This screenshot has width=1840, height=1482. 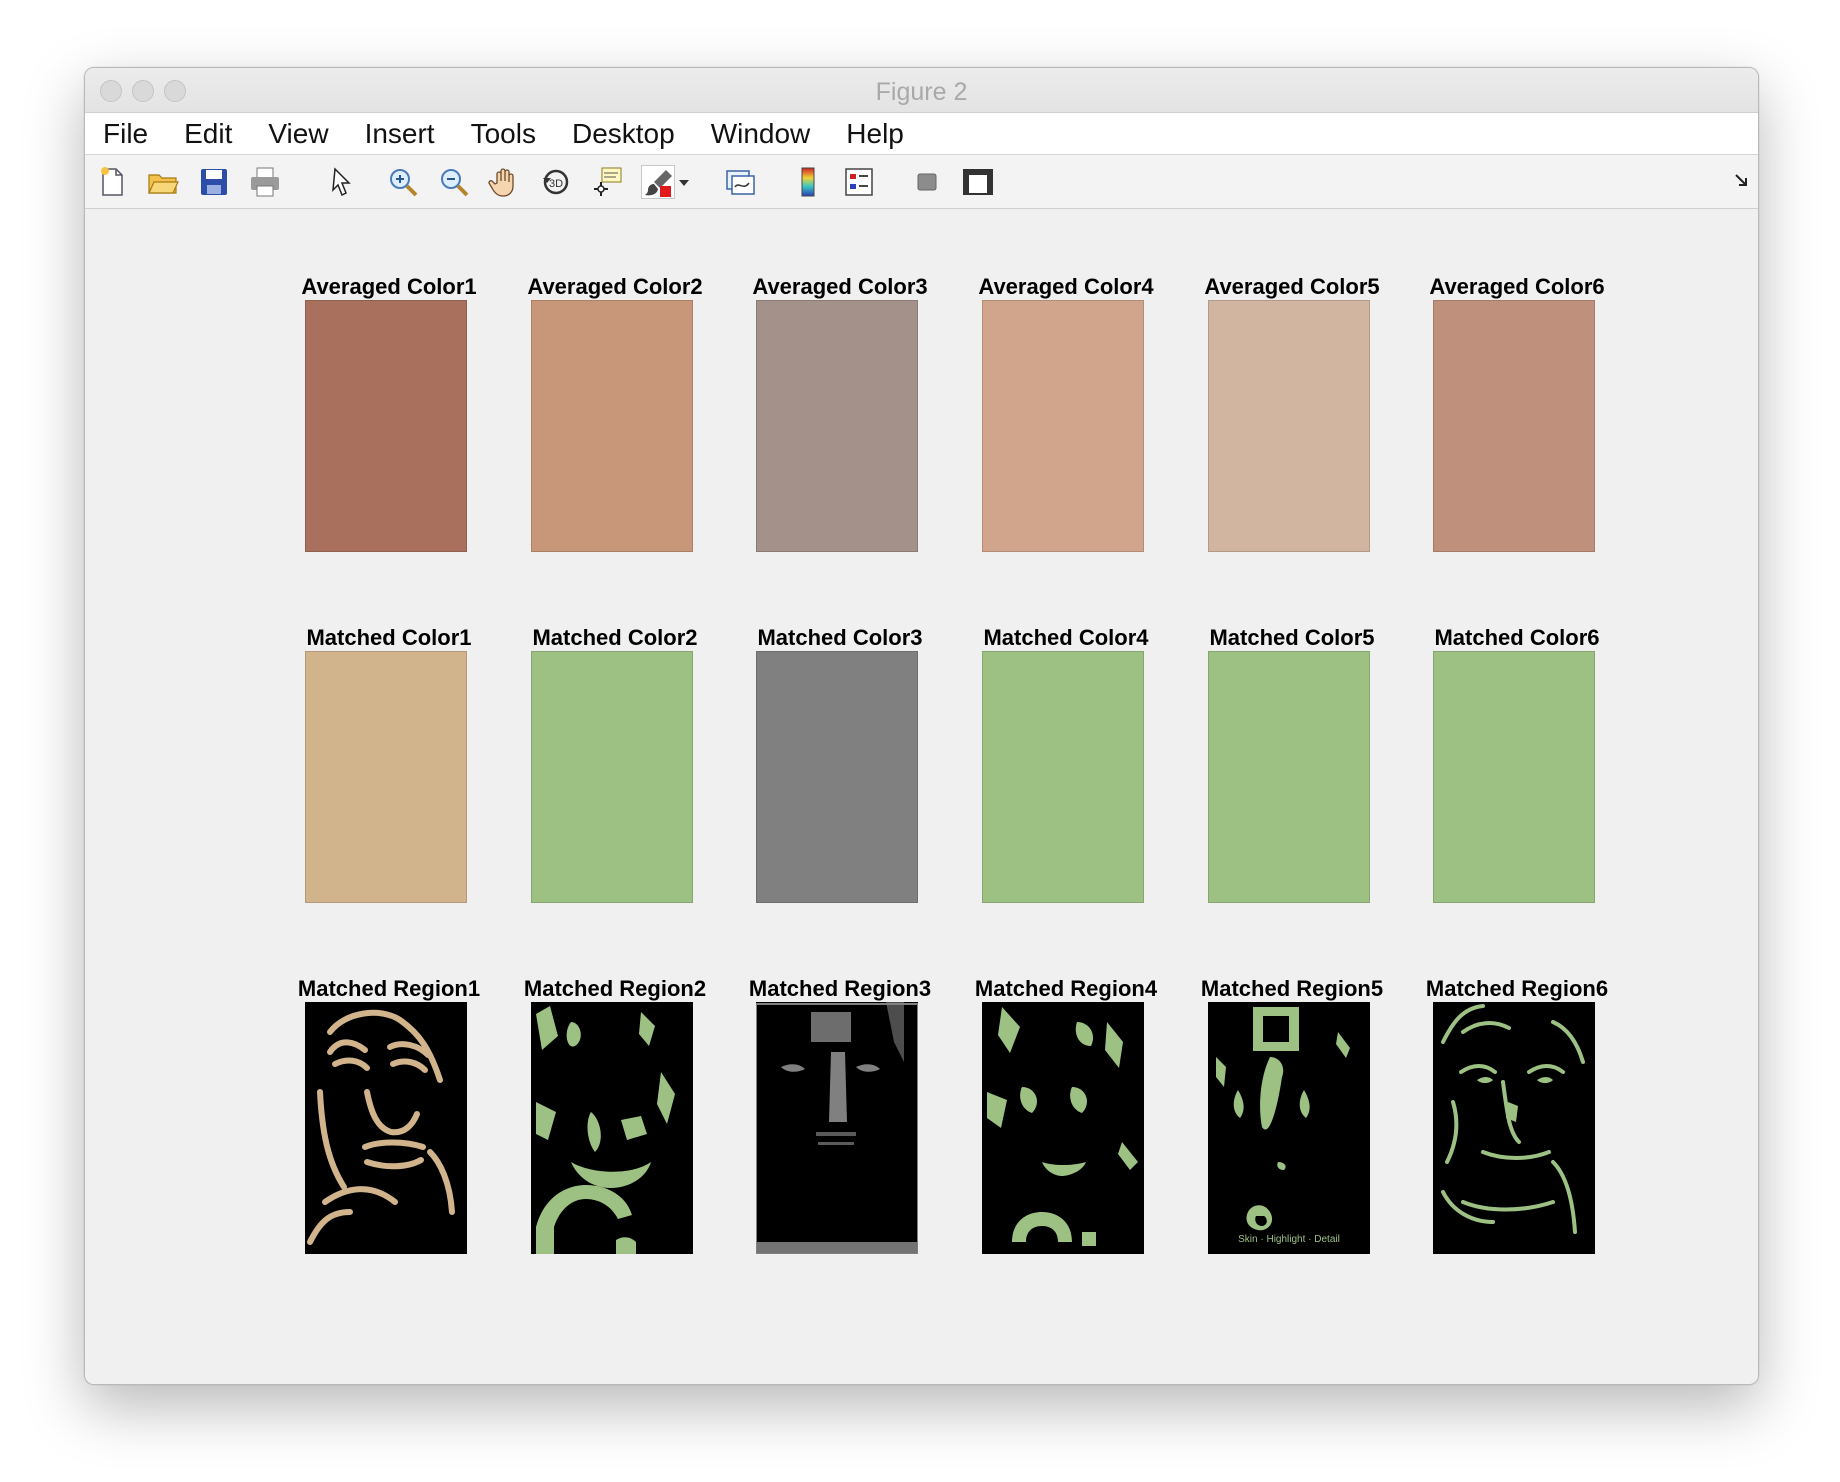 What do you see at coordinates (1742, 181) in the screenshot?
I see `dock-icon` at bounding box center [1742, 181].